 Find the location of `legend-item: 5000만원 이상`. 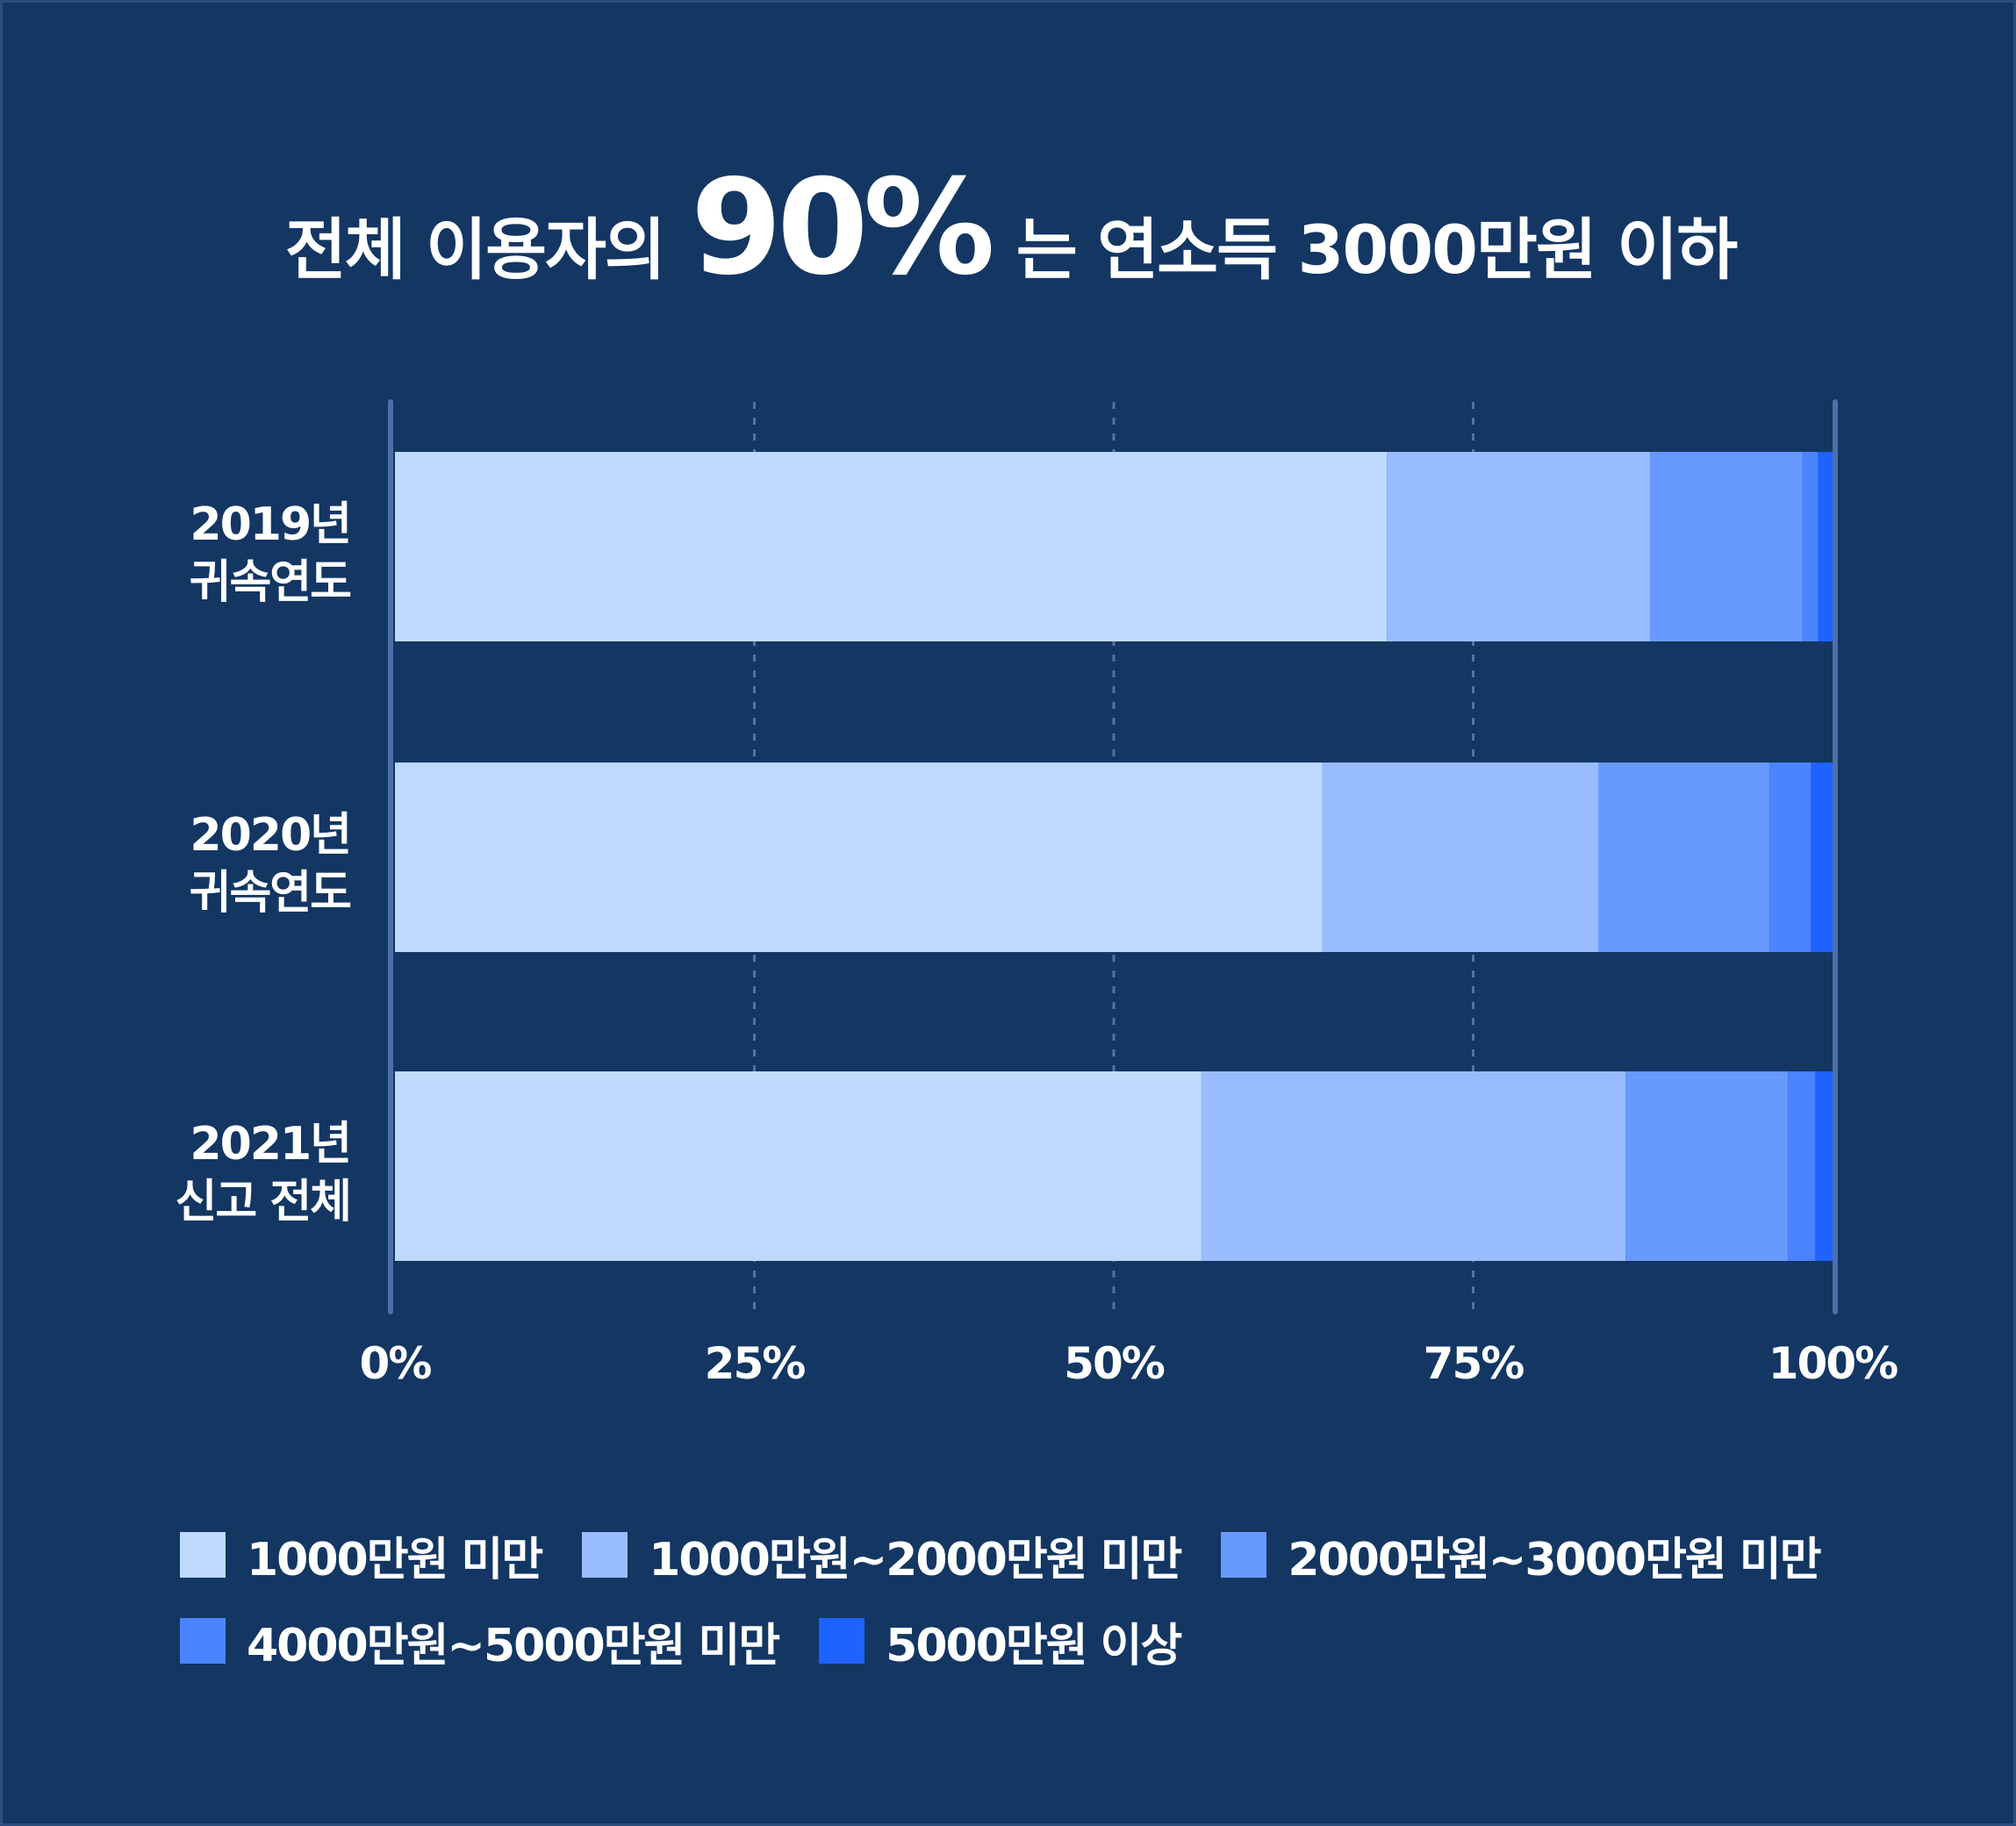

legend-item: 5000만원 이상 is located at coordinates (1000, 1641).